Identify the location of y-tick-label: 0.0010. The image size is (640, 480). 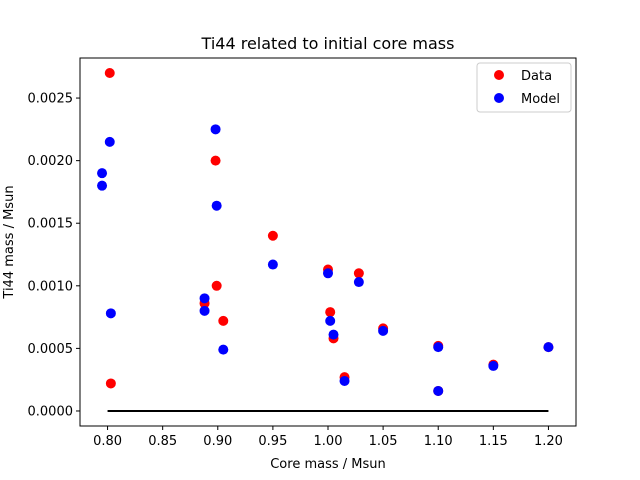
(51, 286).